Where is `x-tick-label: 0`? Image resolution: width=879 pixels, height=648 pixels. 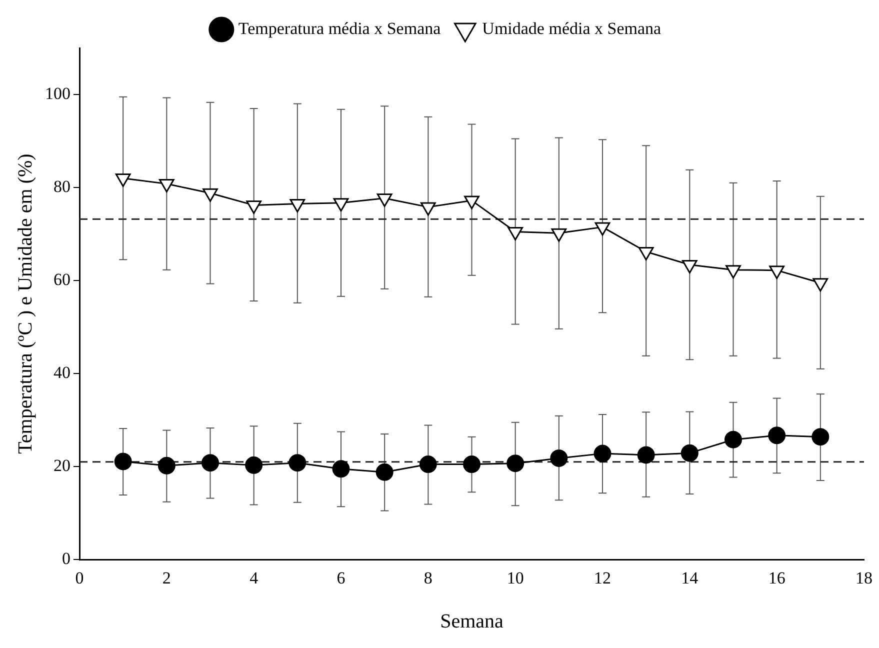
x-tick-label: 0 is located at coordinates (79, 578).